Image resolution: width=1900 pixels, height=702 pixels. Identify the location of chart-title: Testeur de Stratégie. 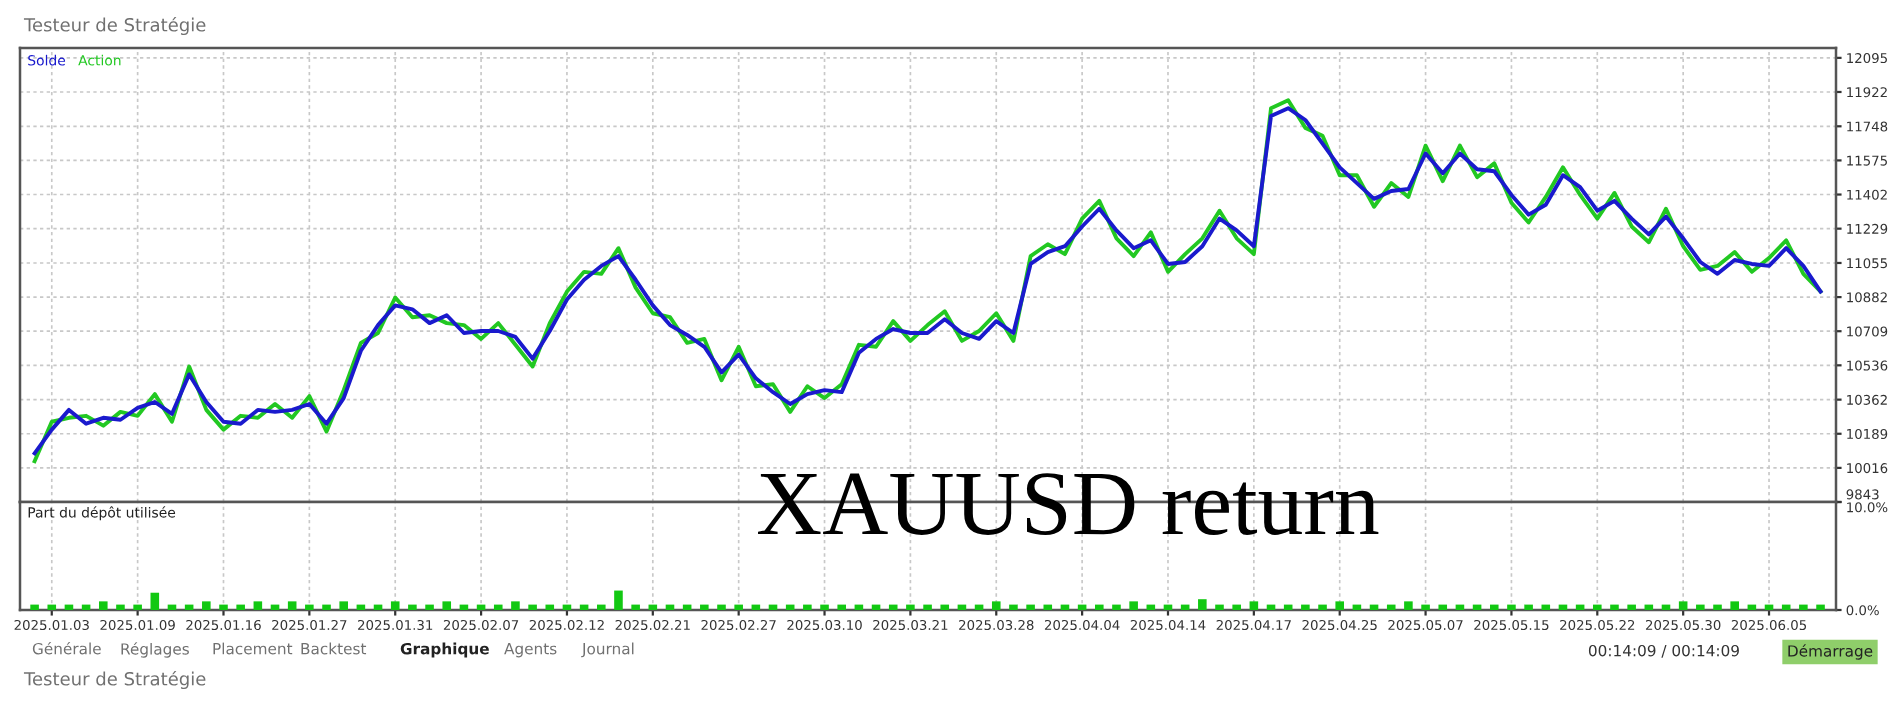
(114, 26).